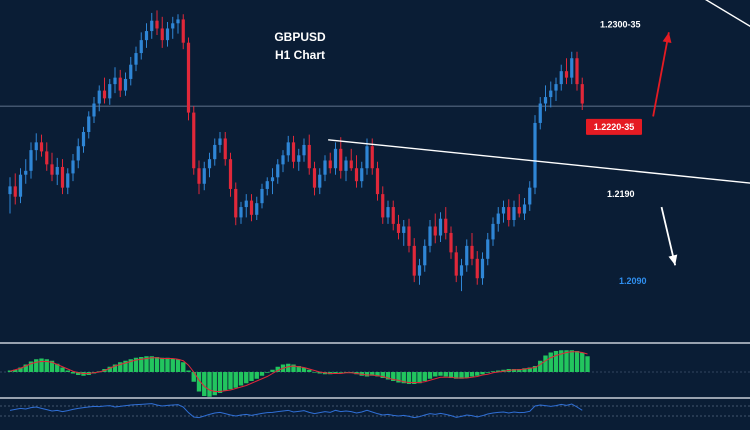 This screenshot has height=430, width=750. What do you see at coordinates (620, 25) in the screenshot?
I see `target-label-upper: 1.2300-35` at bounding box center [620, 25].